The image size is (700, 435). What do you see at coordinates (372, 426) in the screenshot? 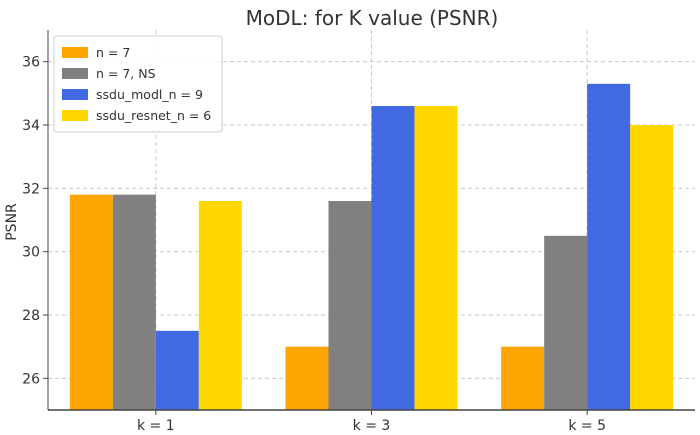
I see `x-tick-label: k = 3` at bounding box center [372, 426].